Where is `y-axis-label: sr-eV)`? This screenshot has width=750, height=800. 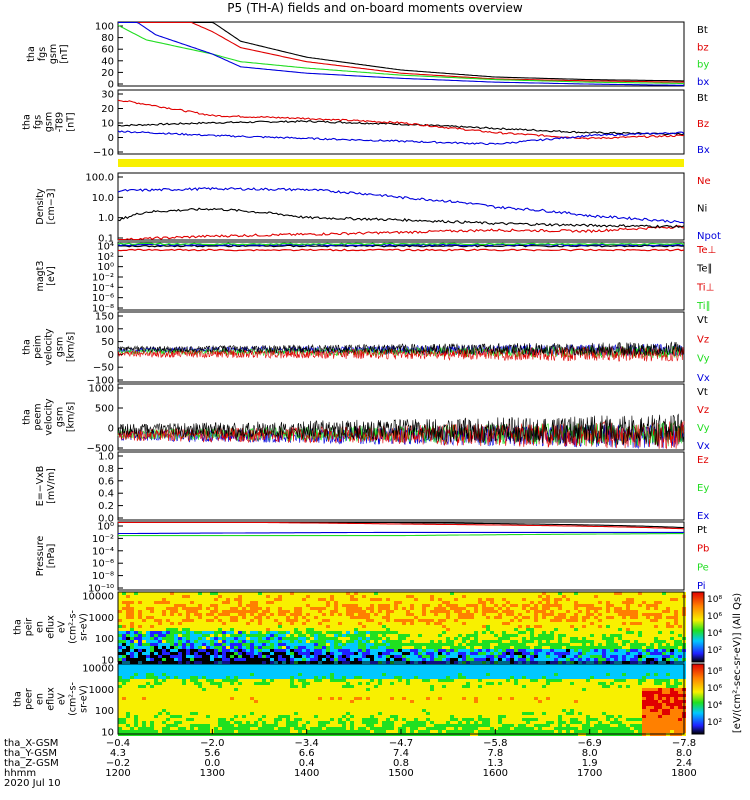
y-axis-label: sr-eV) is located at coordinates (84, 627).